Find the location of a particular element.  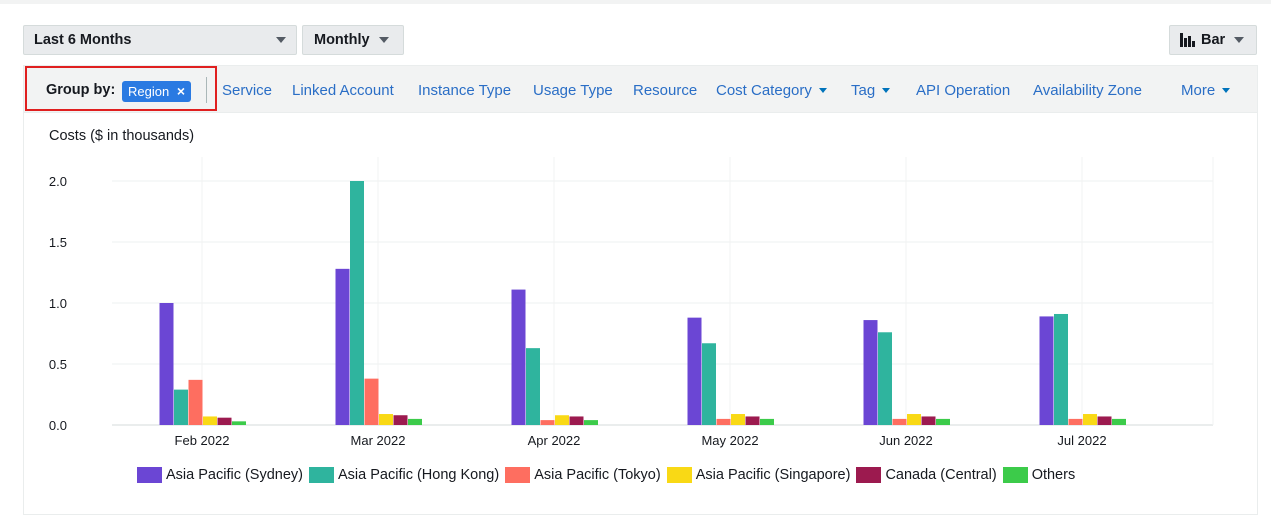

date-range-label: Last 6 Months is located at coordinates (83, 40).